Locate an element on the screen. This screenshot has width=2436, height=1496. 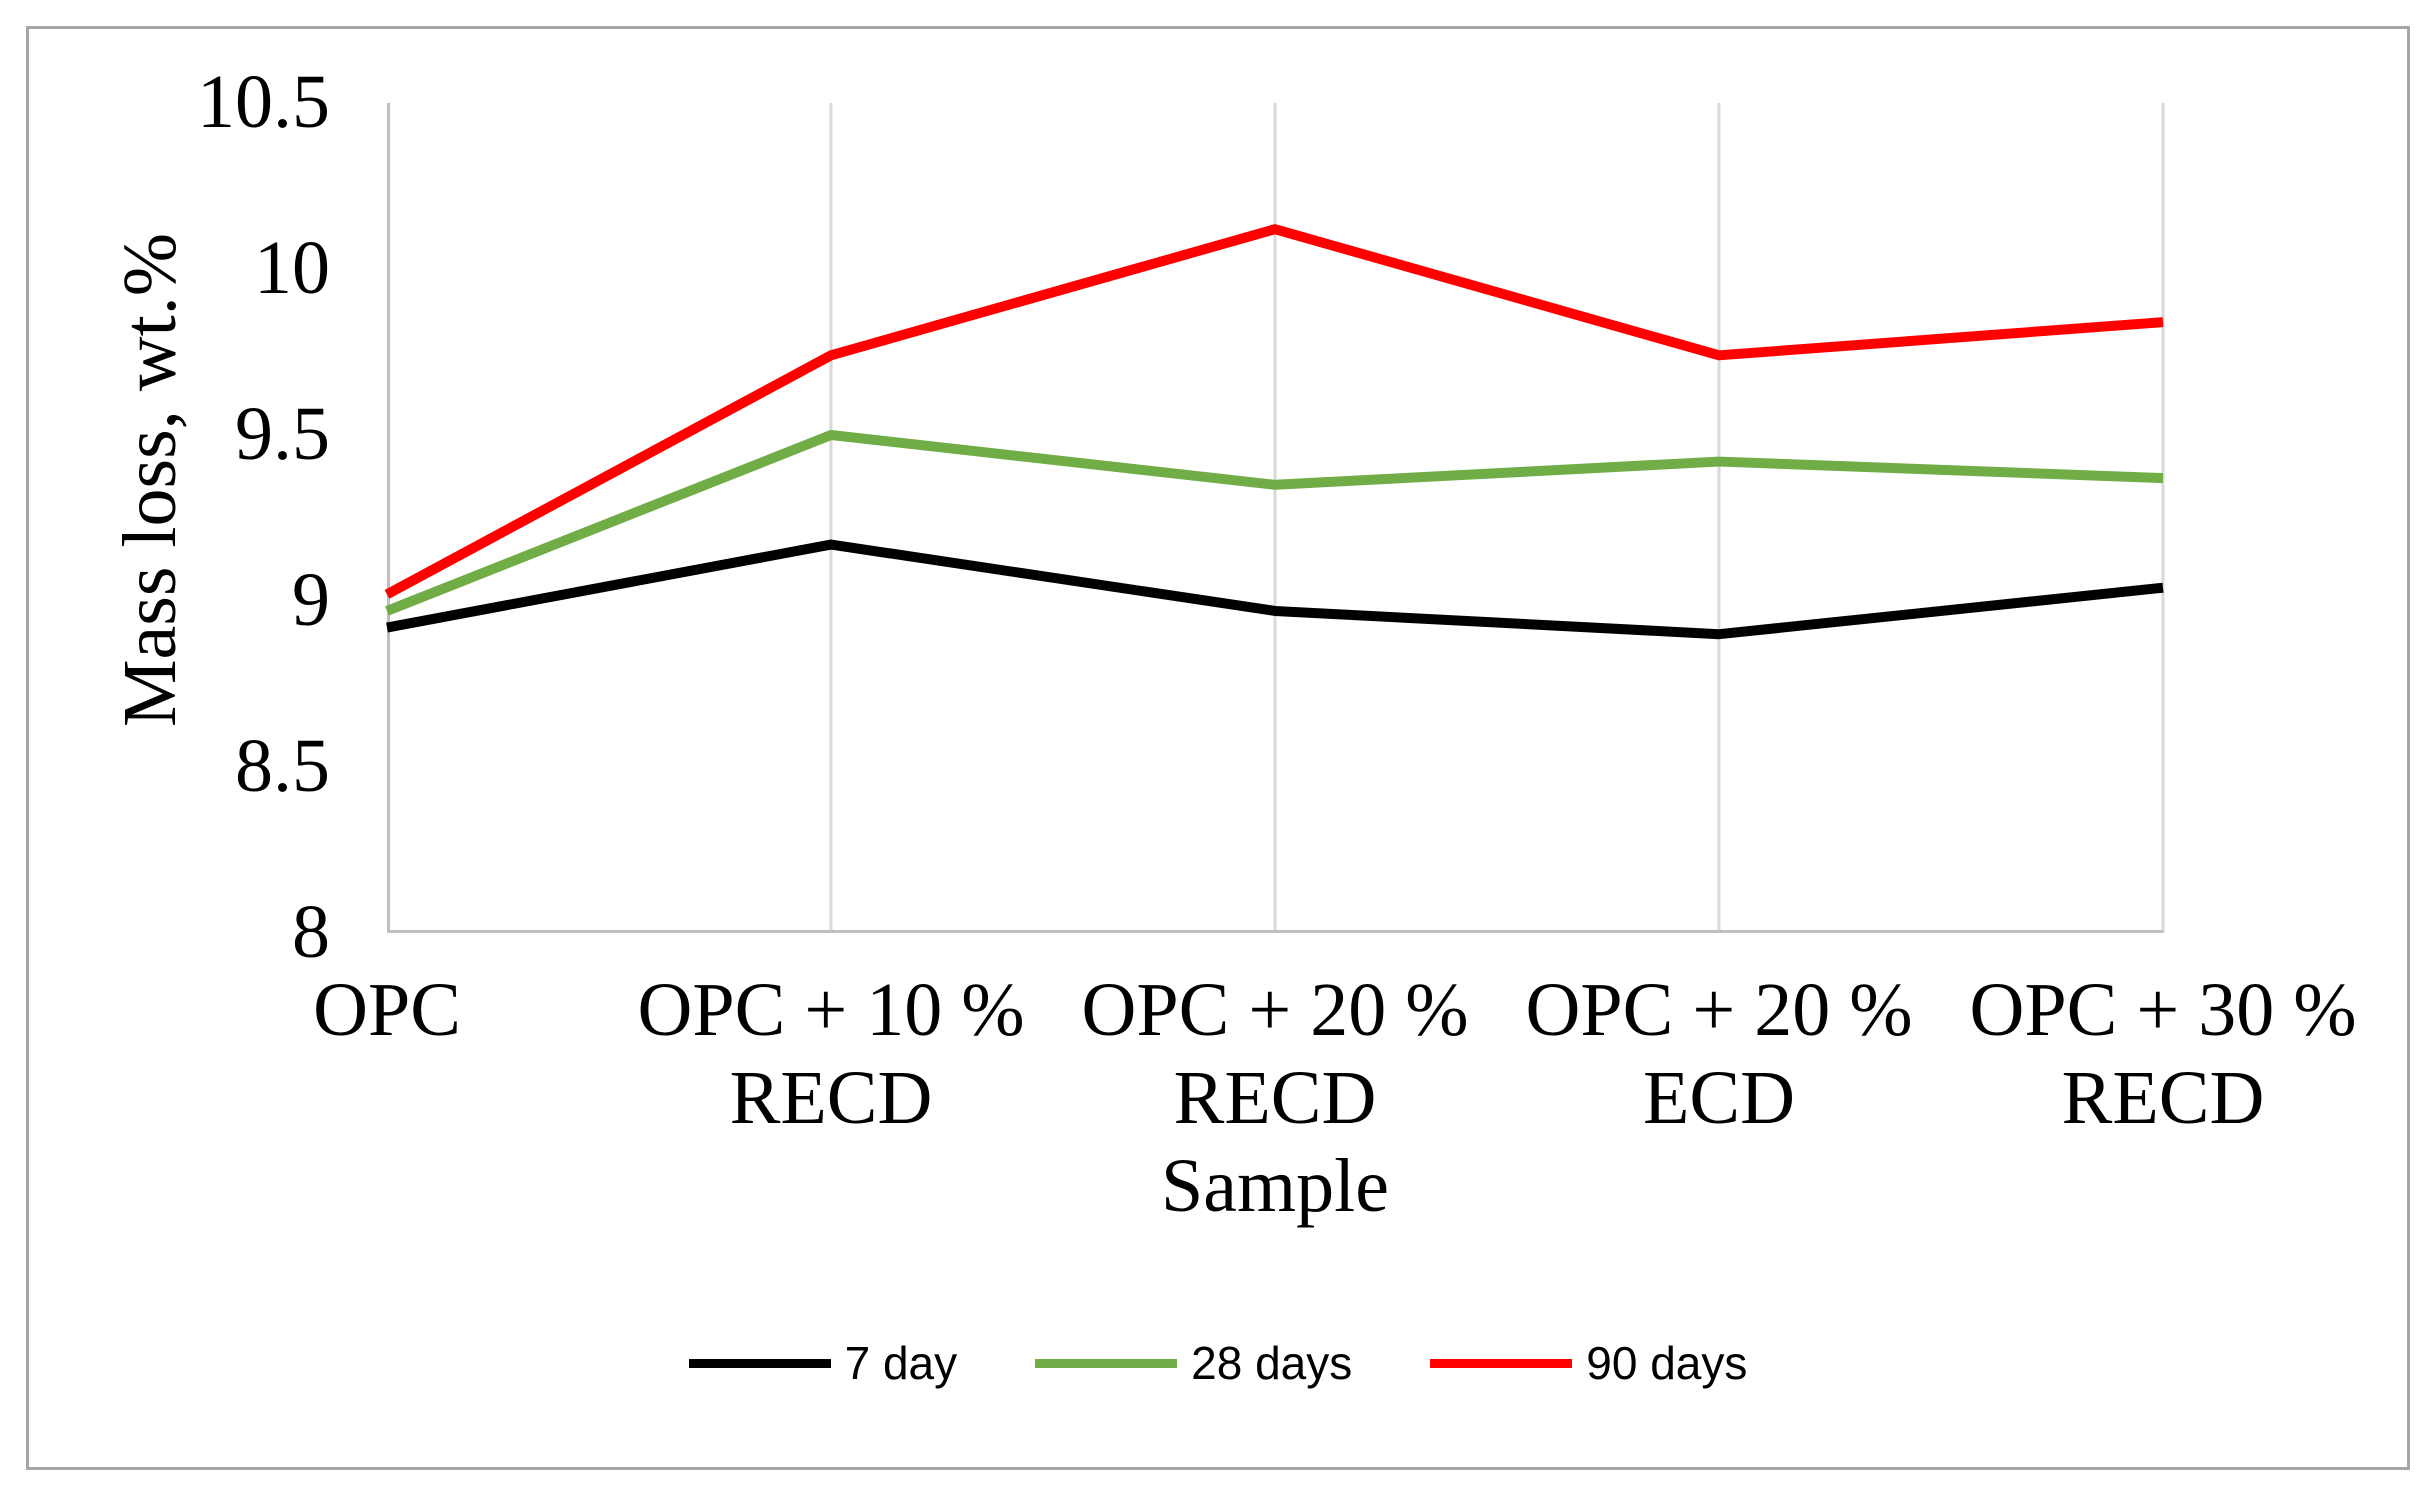
legend-label: 28 days is located at coordinates (1272, 1363).